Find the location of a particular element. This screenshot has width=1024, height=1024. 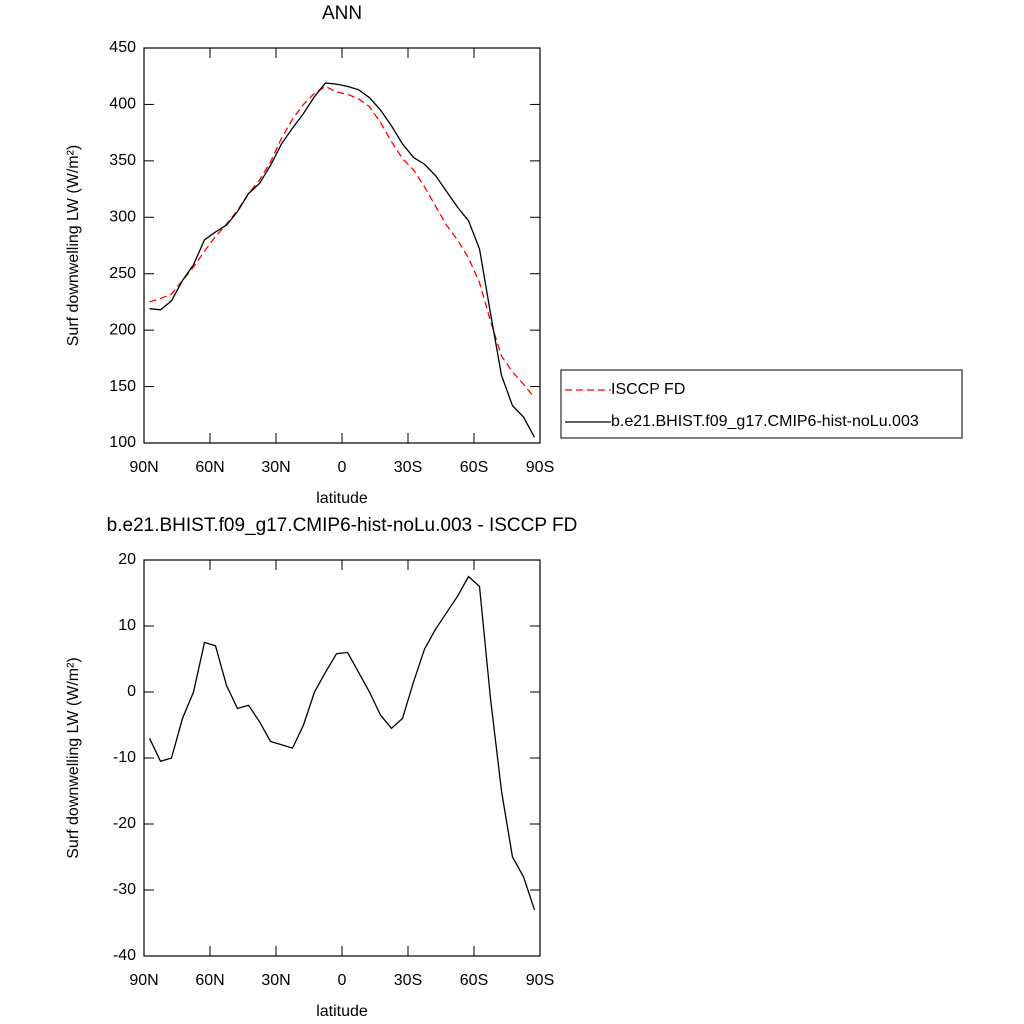

legend-label: b.e21.BHIST.f09_g17.CMIP6-hist-noLu.003 is located at coordinates (765, 421).